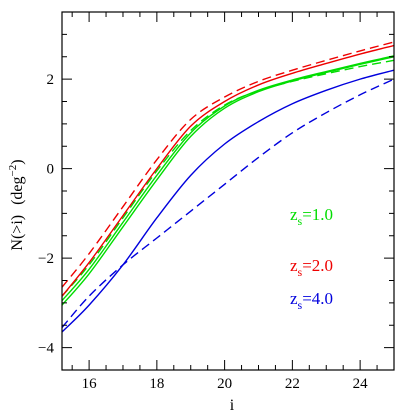 The height and width of the screenshot is (415, 415). I want to click on legend-value: =2.0, so click(317, 265).